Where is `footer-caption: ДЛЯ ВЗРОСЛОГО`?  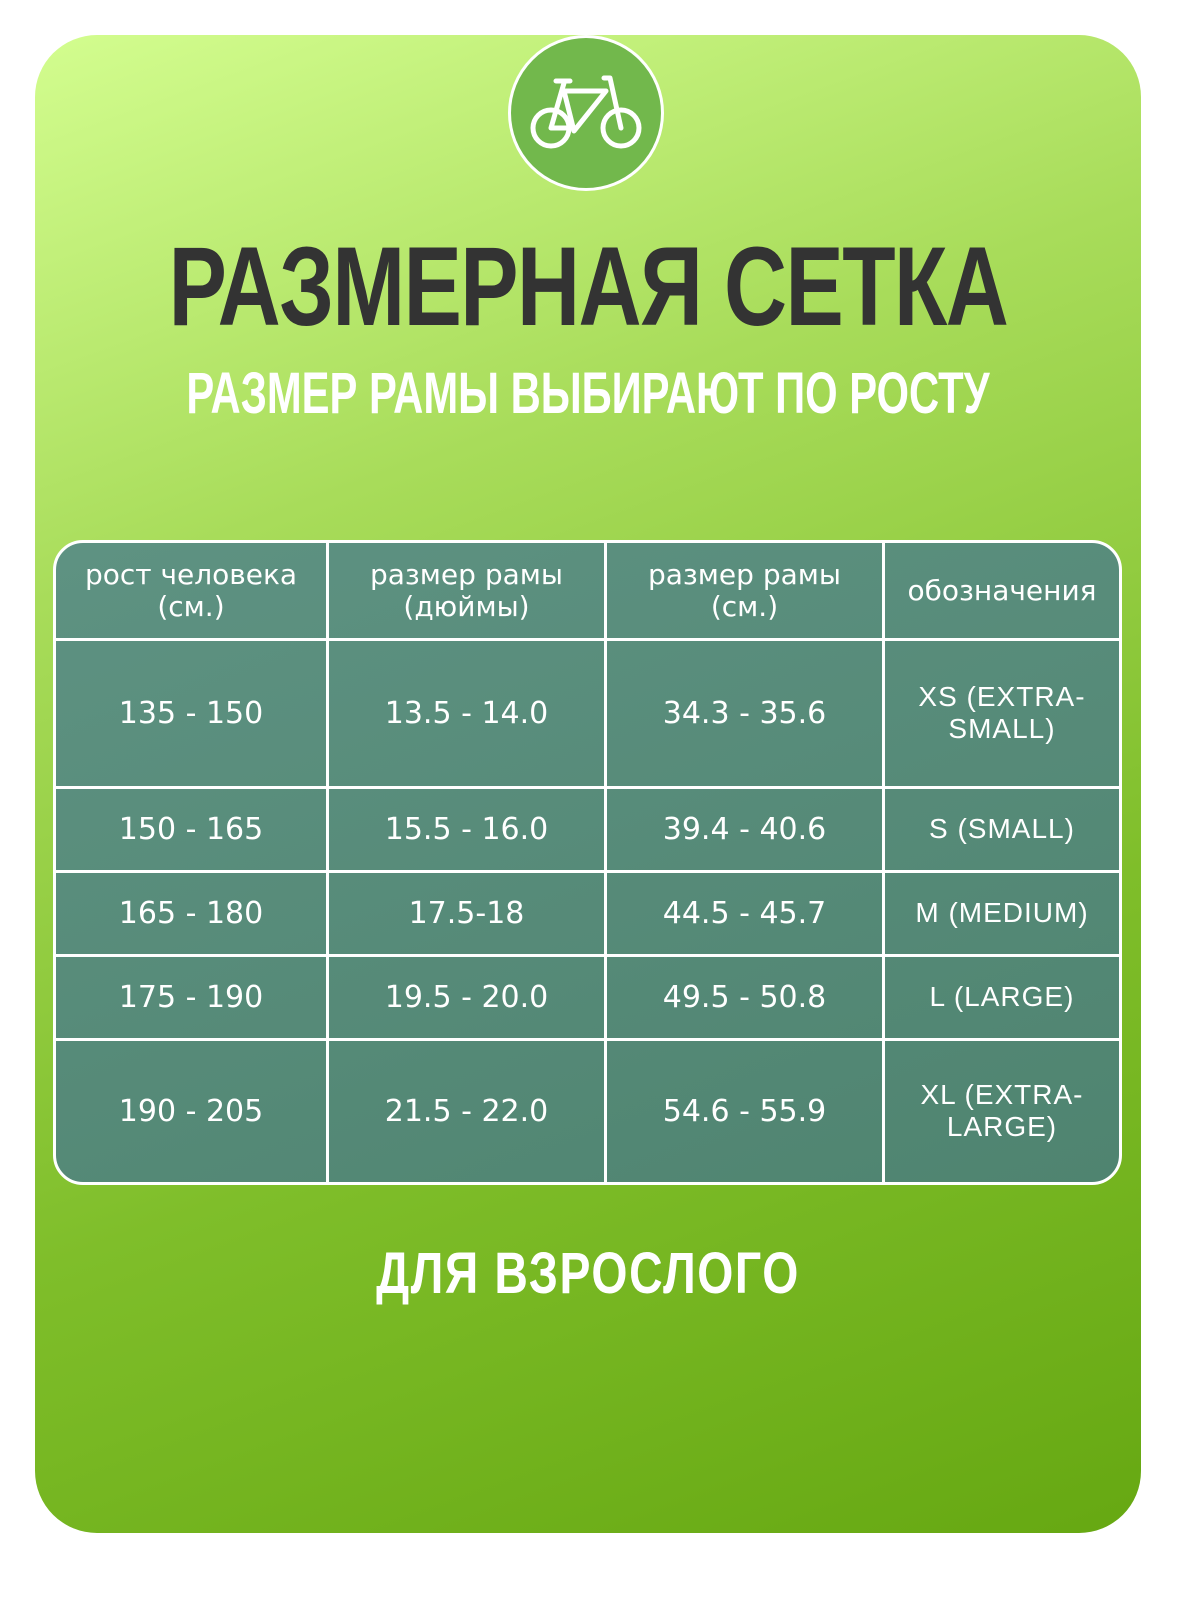
footer-caption: ДЛЯ ВЗРОСЛОГО is located at coordinates (588, 1273).